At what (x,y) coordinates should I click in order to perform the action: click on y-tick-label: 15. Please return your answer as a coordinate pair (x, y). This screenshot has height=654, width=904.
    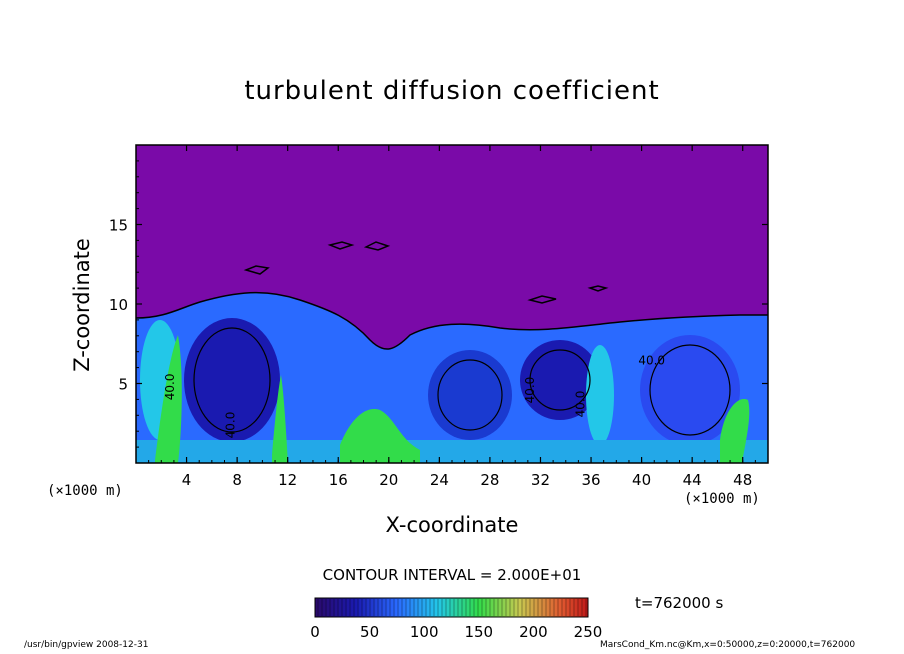
    Looking at the image, I should click on (118, 226).